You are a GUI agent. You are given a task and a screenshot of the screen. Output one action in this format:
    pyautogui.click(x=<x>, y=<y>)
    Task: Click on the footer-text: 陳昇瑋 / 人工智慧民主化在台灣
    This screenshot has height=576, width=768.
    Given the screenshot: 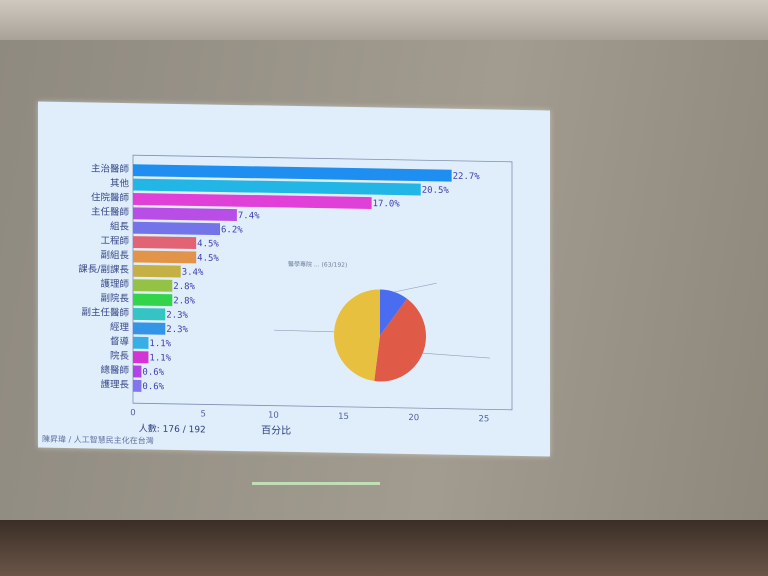 What is the action you would take?
    pyautogui.click(x=98, y=440)
    